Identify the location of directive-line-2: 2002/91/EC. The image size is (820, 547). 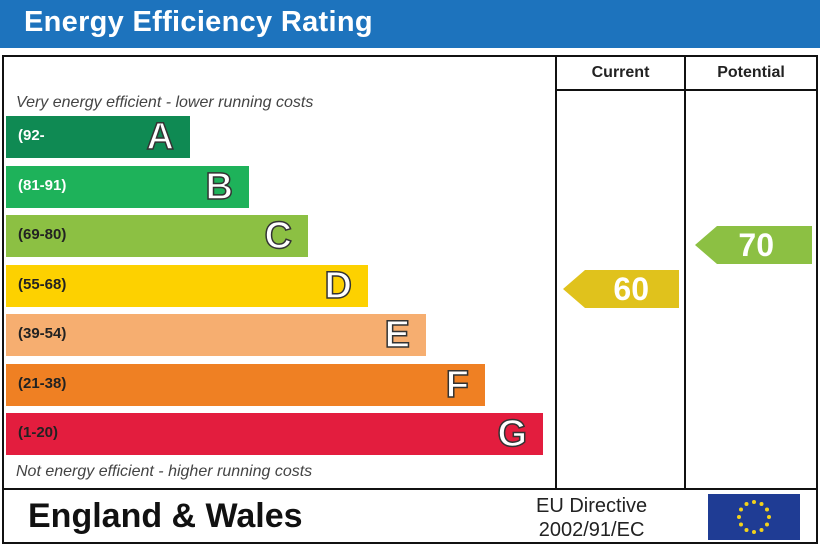
(591, 530).